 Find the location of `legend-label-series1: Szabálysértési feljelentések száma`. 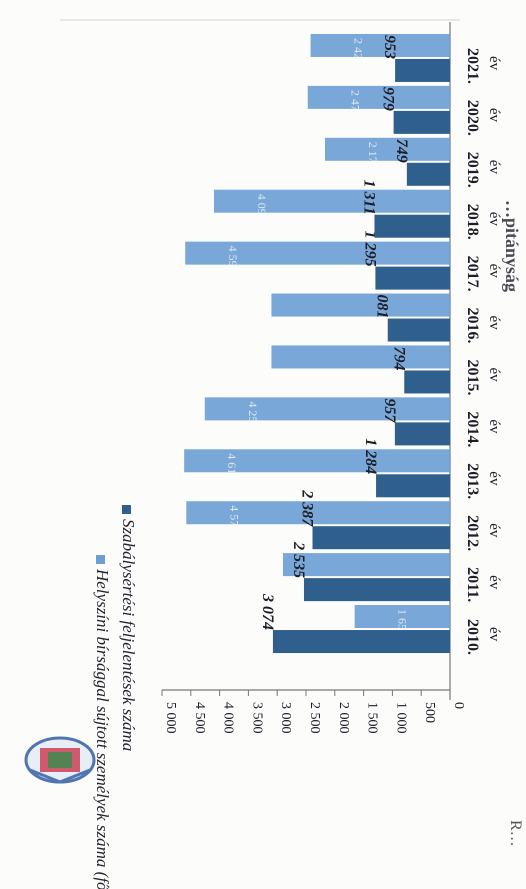

legend-label-series1: Szabálysértési feljelentések száma is located at coordinates (128, 635).